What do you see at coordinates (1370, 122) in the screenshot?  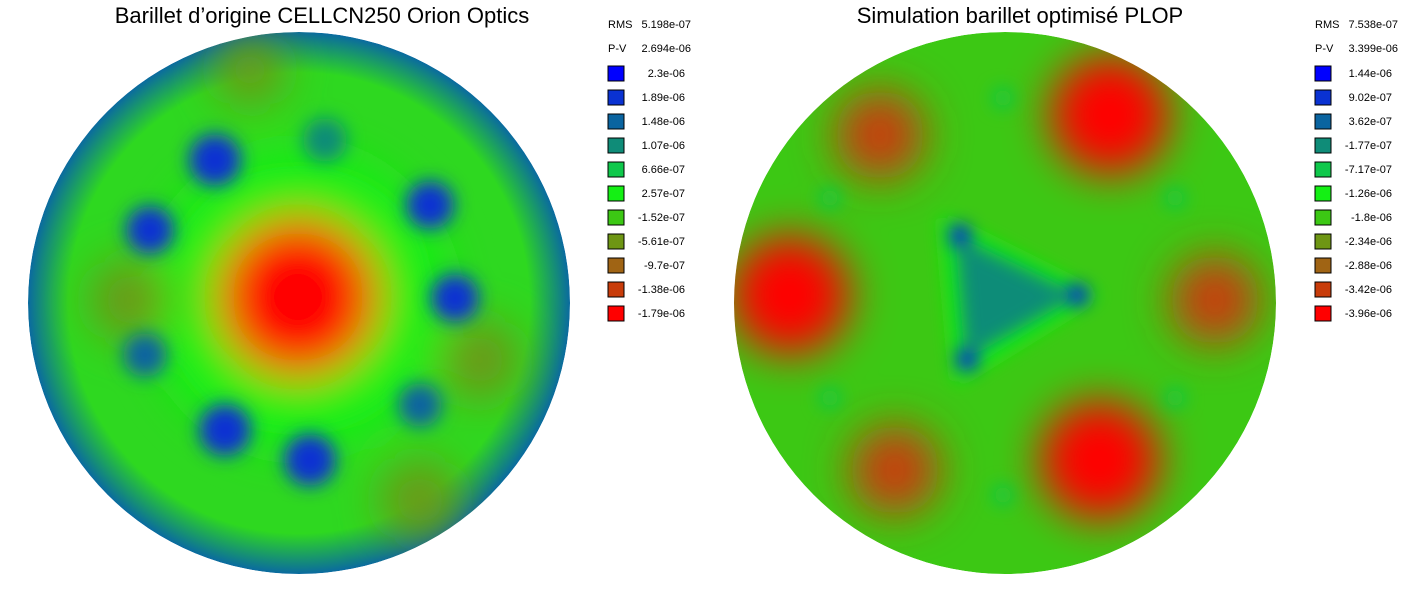 I see `legend-label: 3.62e-07` at bounding box center [1370, 122].